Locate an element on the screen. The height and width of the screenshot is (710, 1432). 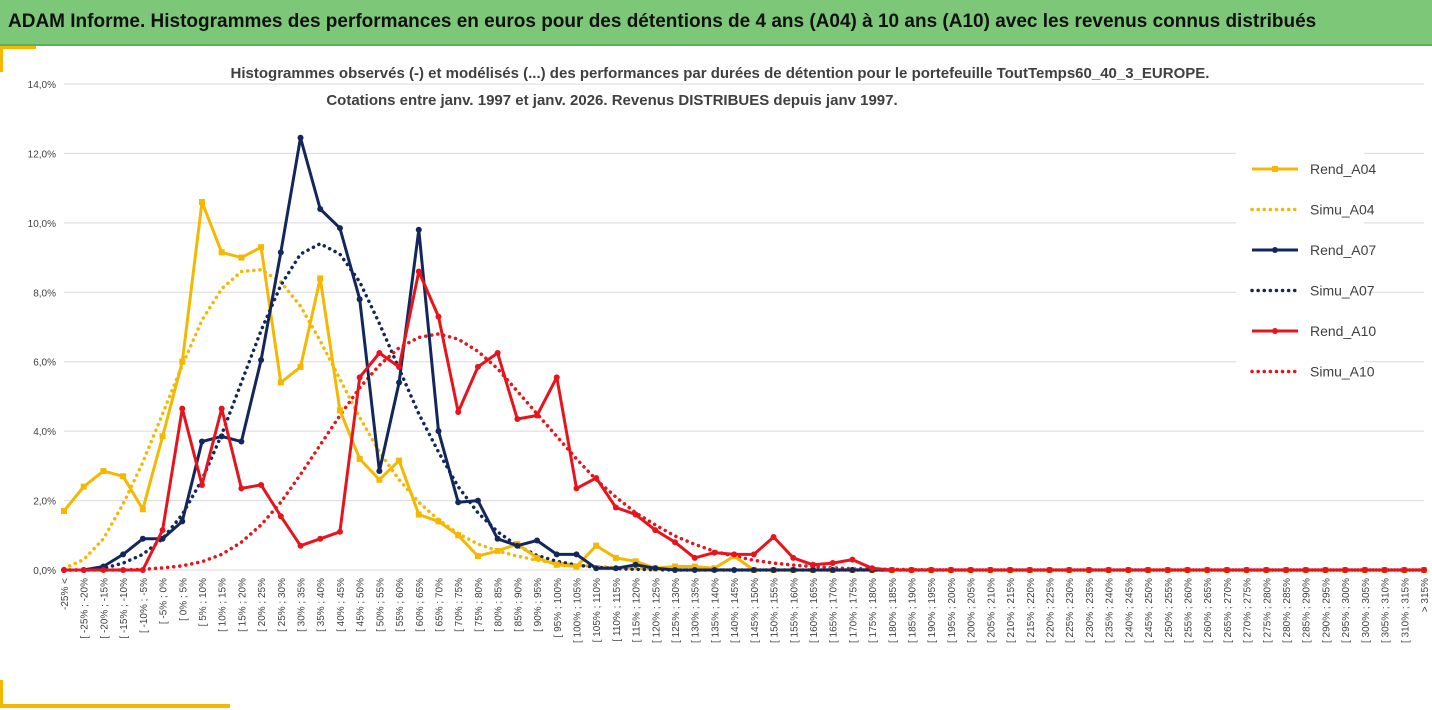
x-tick-label: [ 195% ; 200% is located at coordinates (952, 610).